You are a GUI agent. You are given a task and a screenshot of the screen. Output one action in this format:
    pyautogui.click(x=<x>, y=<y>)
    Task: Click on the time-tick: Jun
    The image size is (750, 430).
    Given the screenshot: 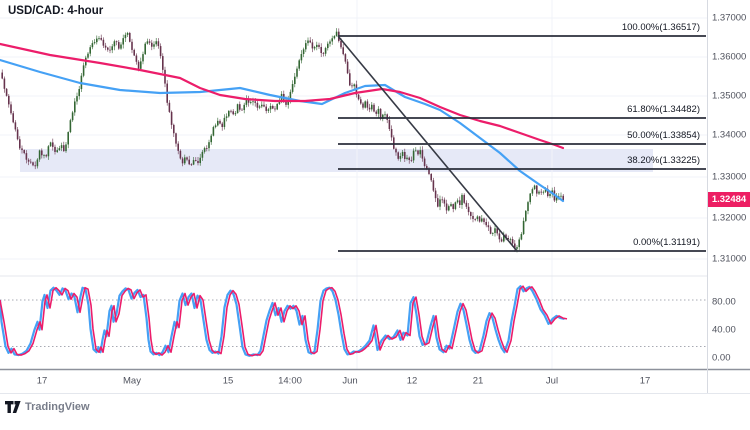 What is the action you would take?
    pyautogui.click(x=350, y=381)
    